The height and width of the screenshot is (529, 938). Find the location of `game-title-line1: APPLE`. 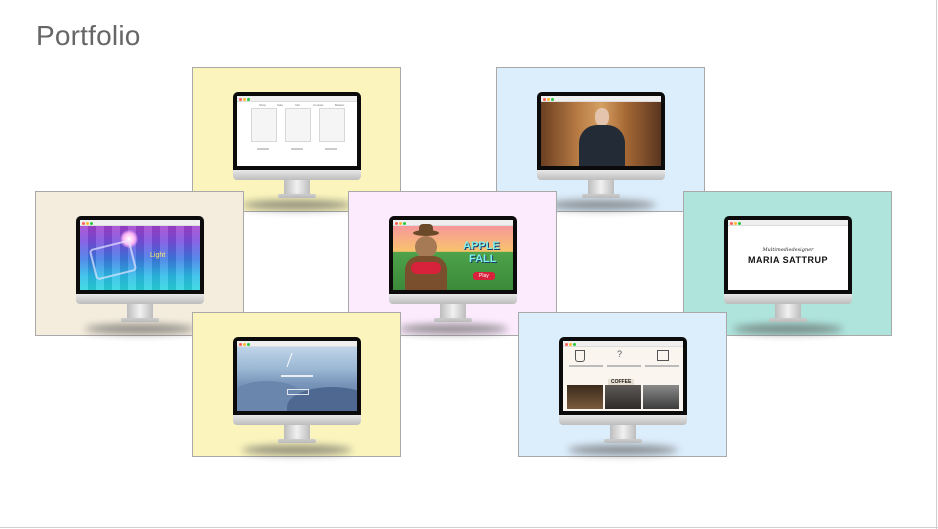

game-title-line1: APPLE is located at coordinates (481, 246).